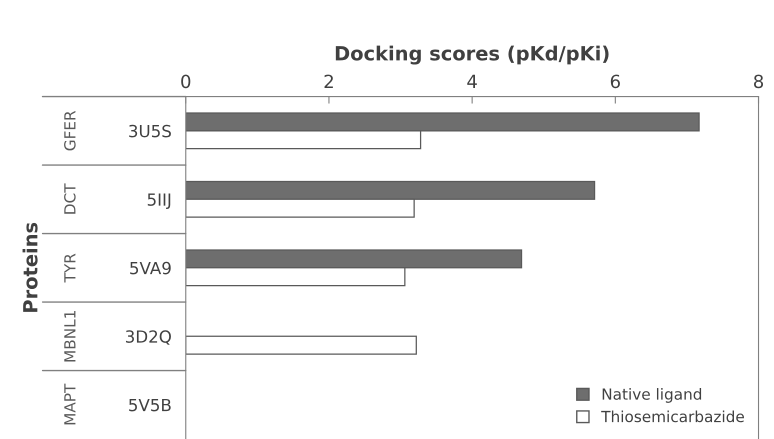 This screenshot has height=439, width=774. What do you see at coordinates (150, 131) in the screenshot?
I see `y-tick-label: 3U5S` at bounding box center [150, 131].